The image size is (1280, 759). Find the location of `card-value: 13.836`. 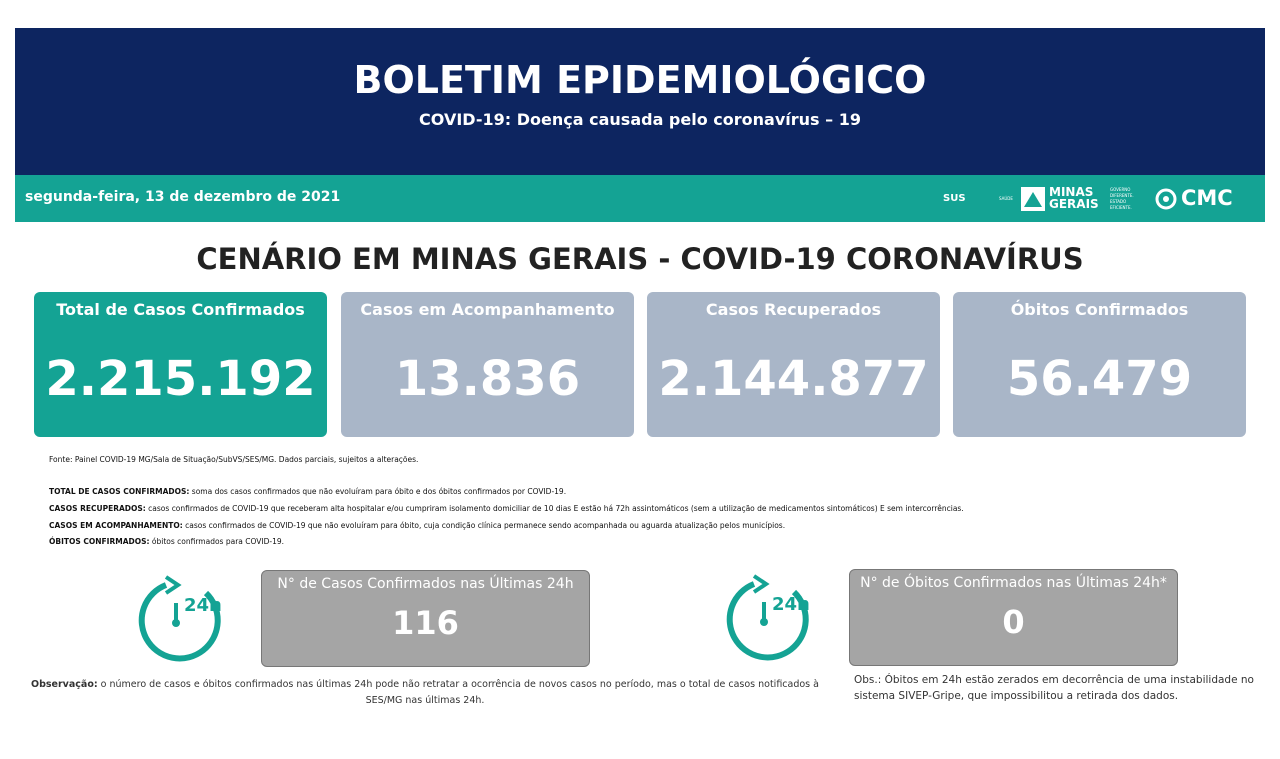

card-value: 13.836 is located at coordinates (487, 379).